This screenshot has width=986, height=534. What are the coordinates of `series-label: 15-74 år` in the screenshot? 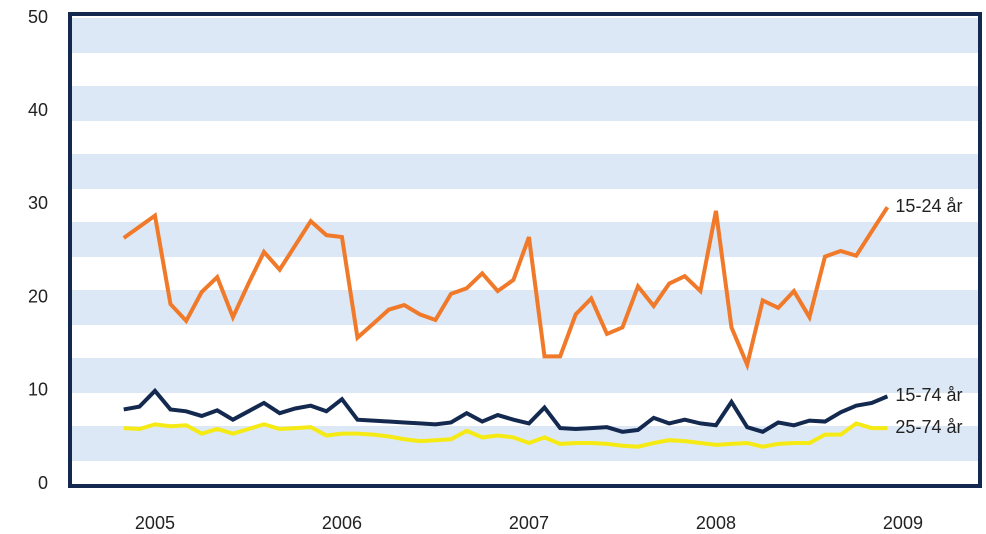 It's located at (928, 395).